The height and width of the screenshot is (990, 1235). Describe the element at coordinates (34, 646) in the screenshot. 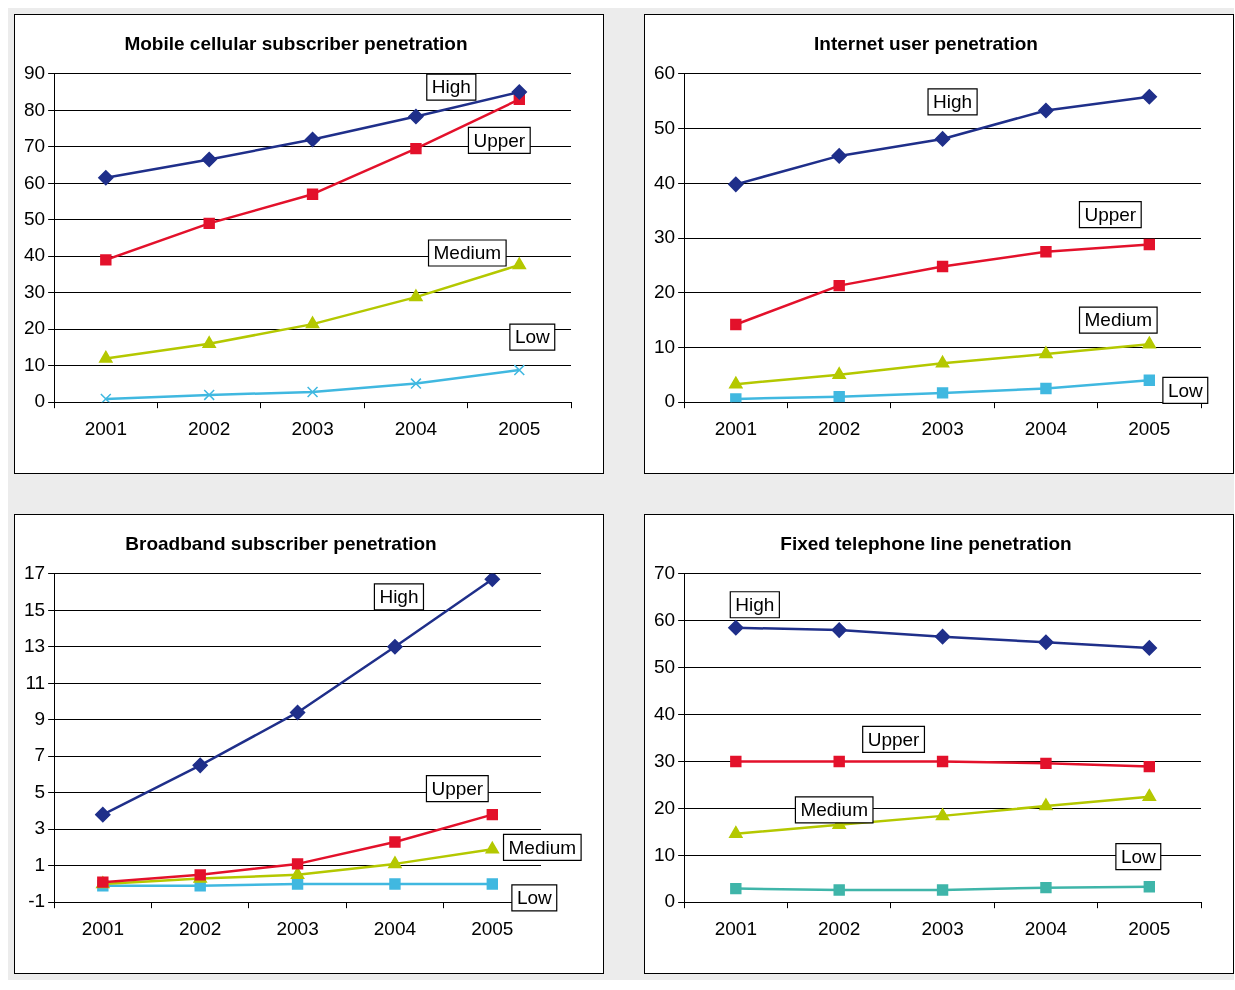

I see `y-tick-label: 13` at that location.